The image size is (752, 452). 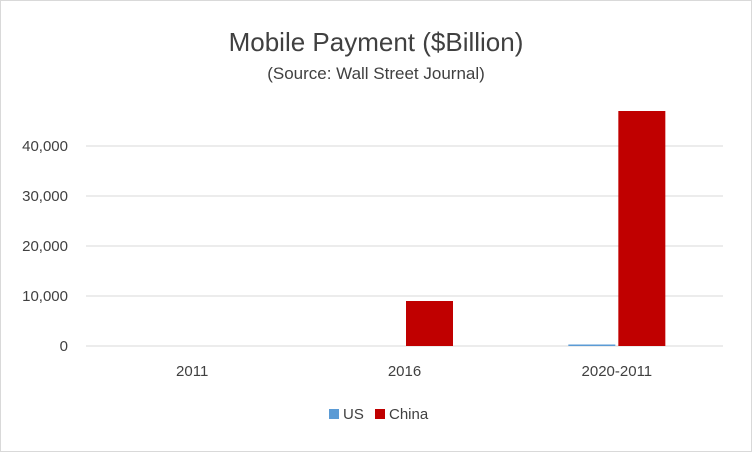 I want to click on legend-label-china: China, so click(x=409, y=414).